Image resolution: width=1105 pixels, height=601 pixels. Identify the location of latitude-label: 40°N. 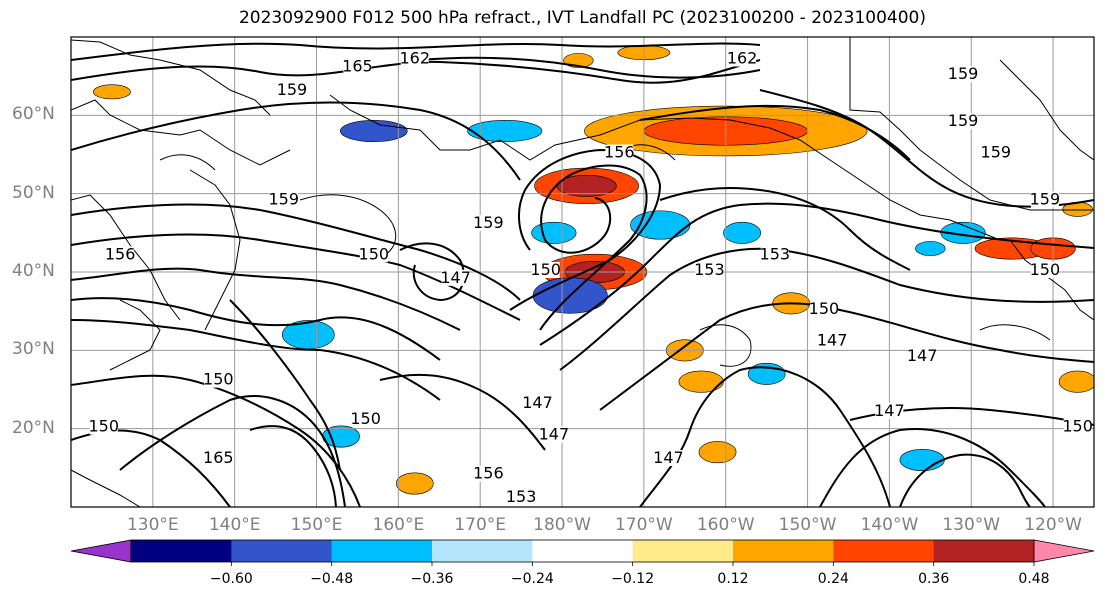
(33, 271).